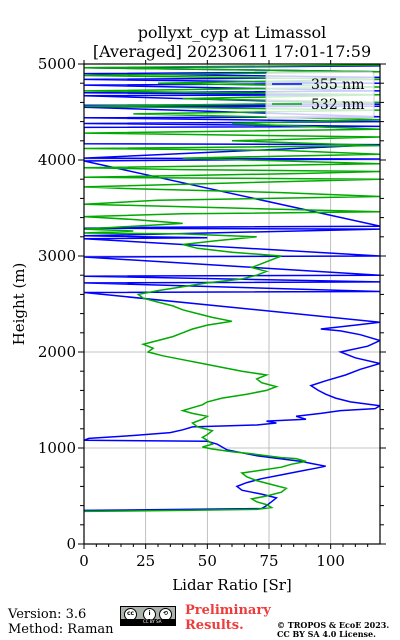 This screenshot has height=640, width=400. I want to click on x-tick-label-25: 25, so click(145, 561).